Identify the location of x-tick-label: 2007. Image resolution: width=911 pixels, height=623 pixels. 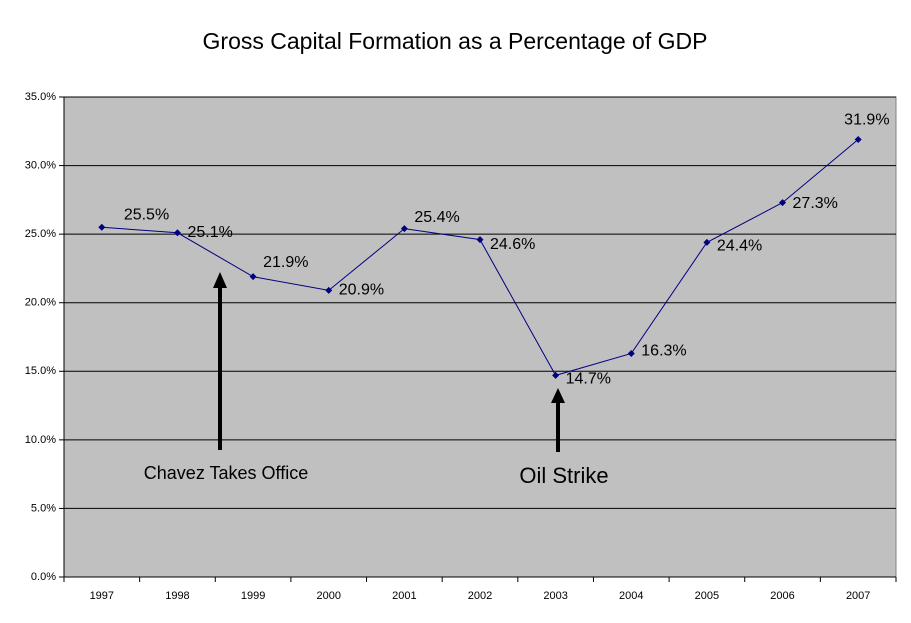
(858, 596).